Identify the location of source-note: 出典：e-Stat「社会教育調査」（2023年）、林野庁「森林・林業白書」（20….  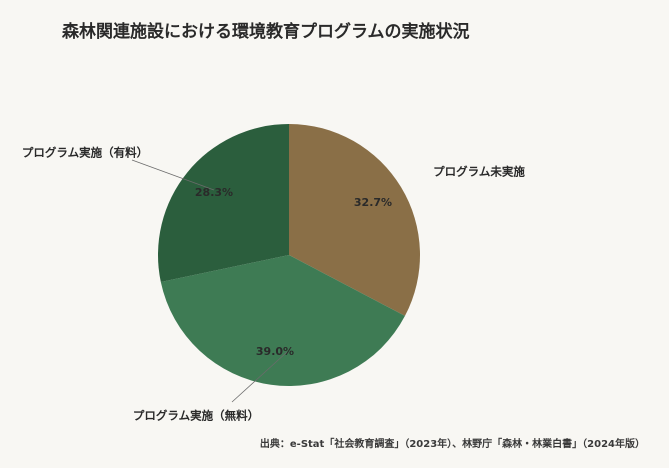
(452, 444).